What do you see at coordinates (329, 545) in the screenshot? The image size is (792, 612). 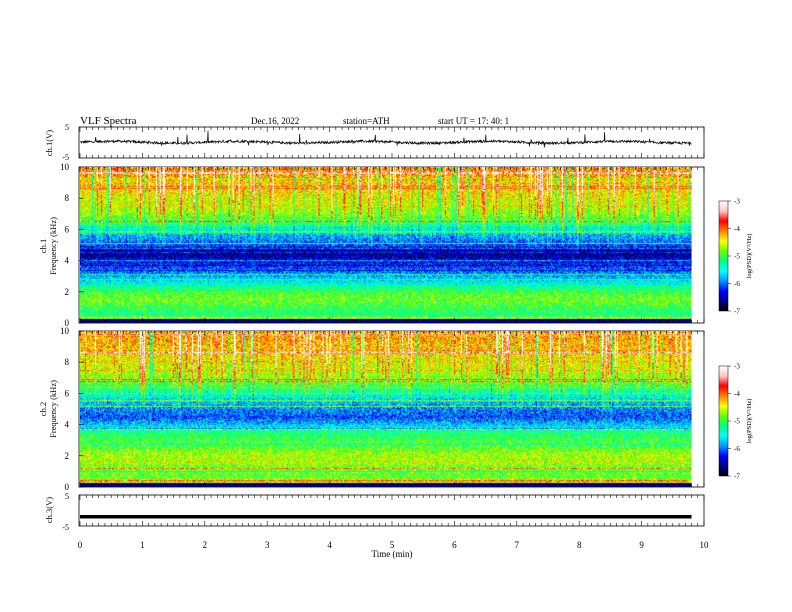 I see `x-tick-label: 4` at bounding box center [329, 545].